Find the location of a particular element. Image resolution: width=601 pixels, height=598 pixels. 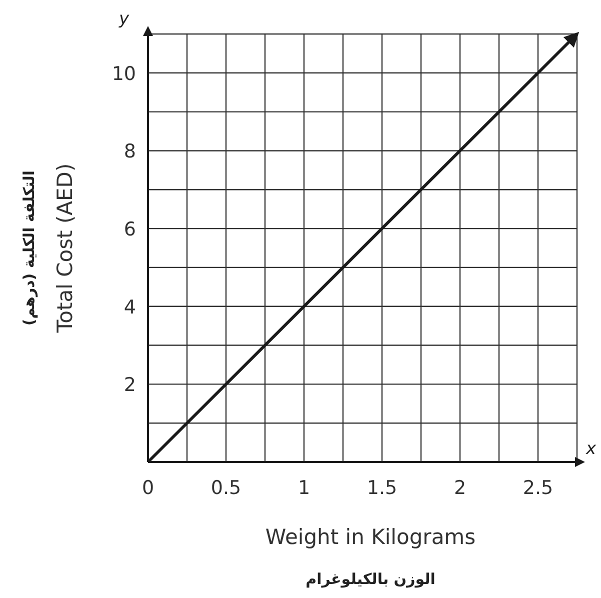

x-axis-title: Weight in Kilograms is located at coordinates (370, 537).